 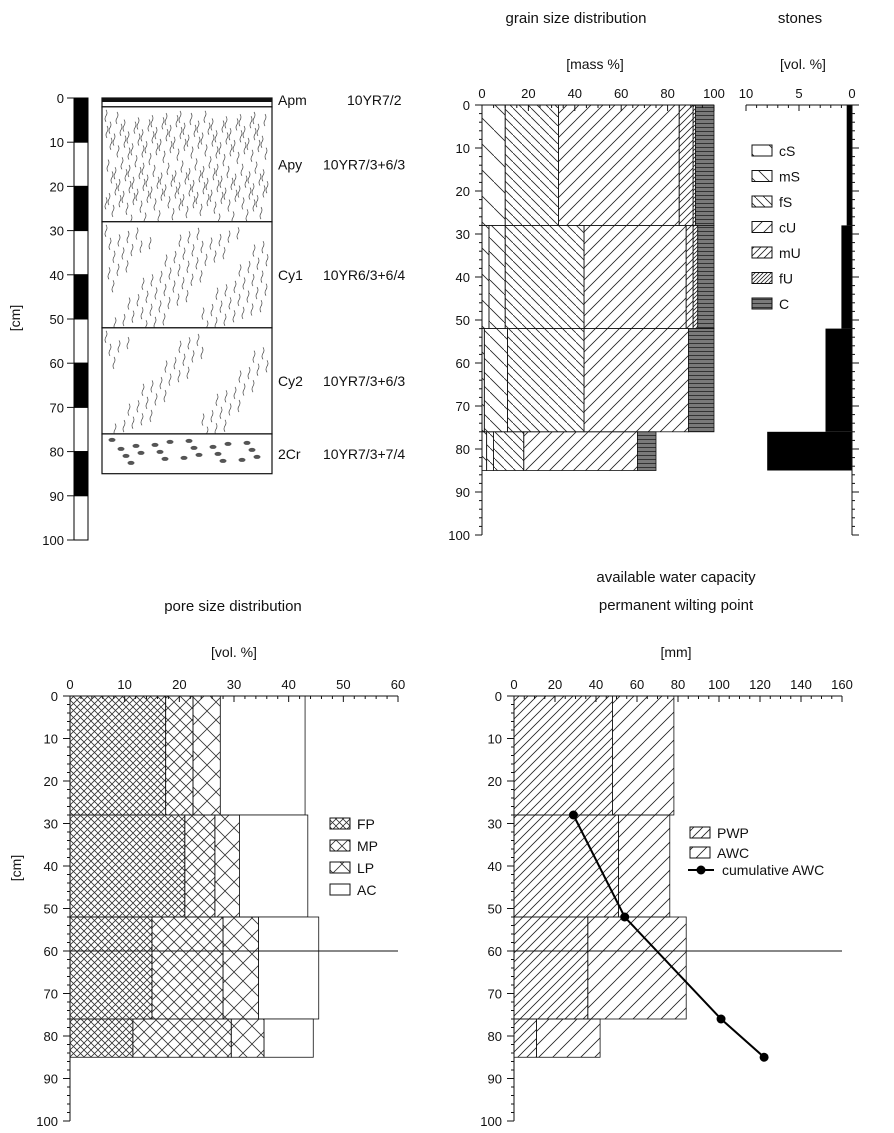 What do you see at coordinates (481, 93) in the screenshot?
I see `grain-x-tick-label: 0` at bounding box center [481, 93].